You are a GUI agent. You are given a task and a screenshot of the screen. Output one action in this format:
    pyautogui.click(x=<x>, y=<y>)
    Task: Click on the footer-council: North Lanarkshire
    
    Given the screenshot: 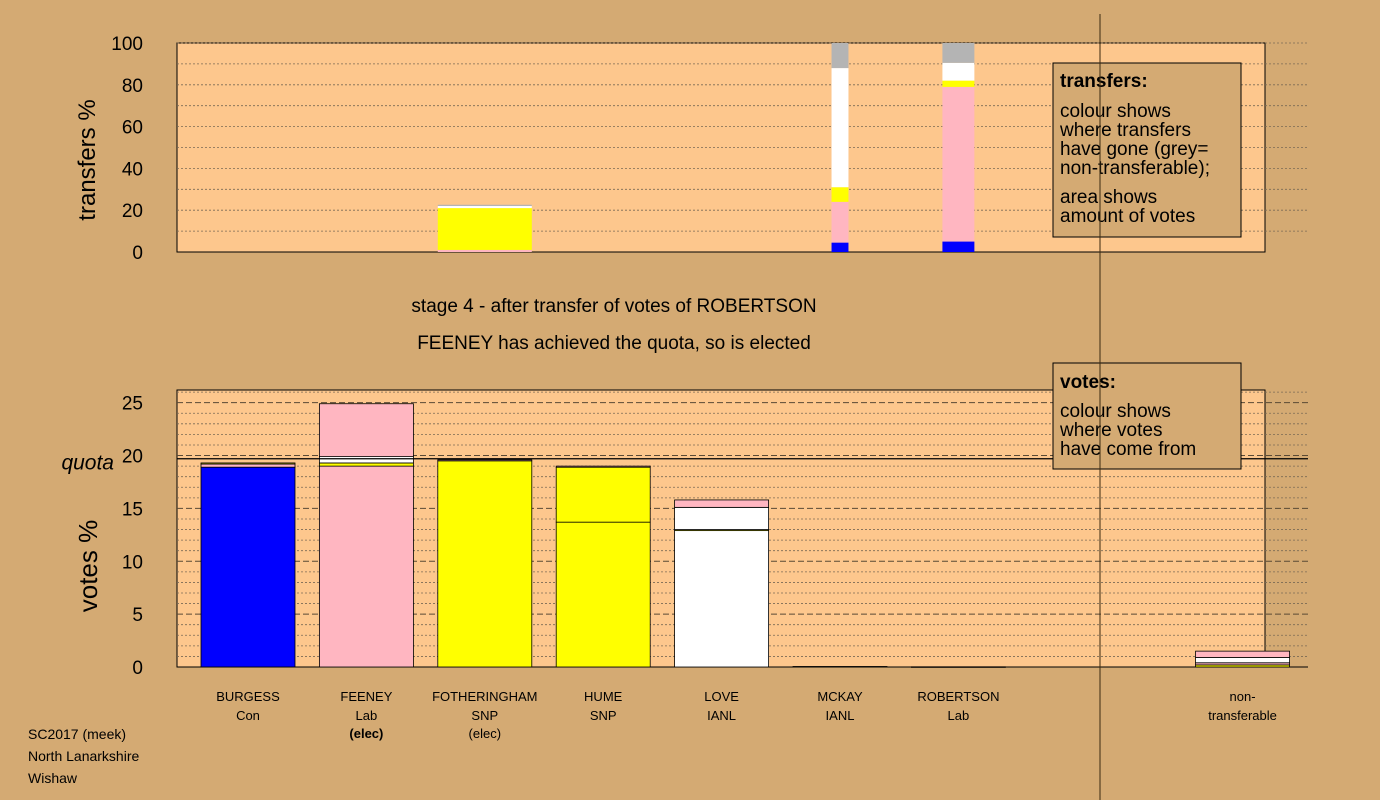 What is the action you would take?
    pyautogui.click(x=83, y=756)
    